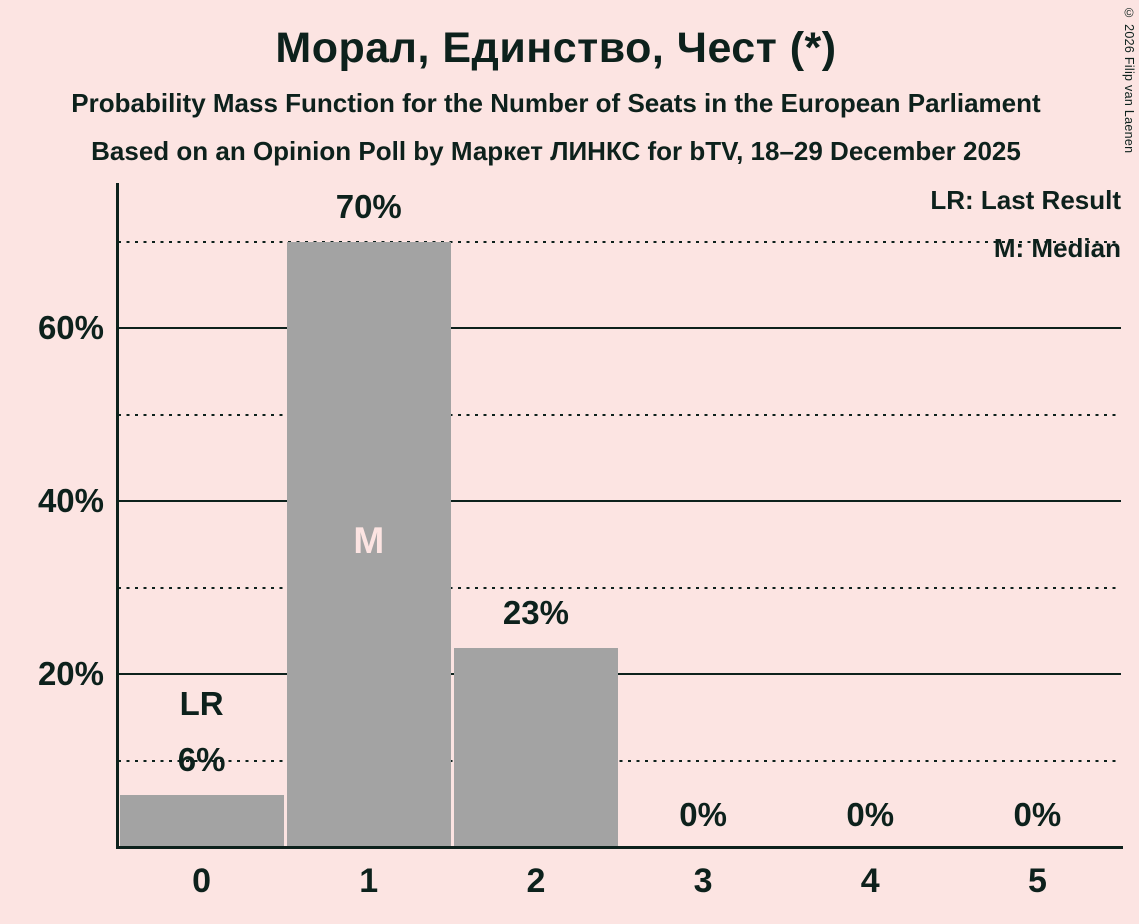 The width and height of the screenshot is (1139, 924). I want to click on y-axis-label-60: 60%, so click(70, 327).